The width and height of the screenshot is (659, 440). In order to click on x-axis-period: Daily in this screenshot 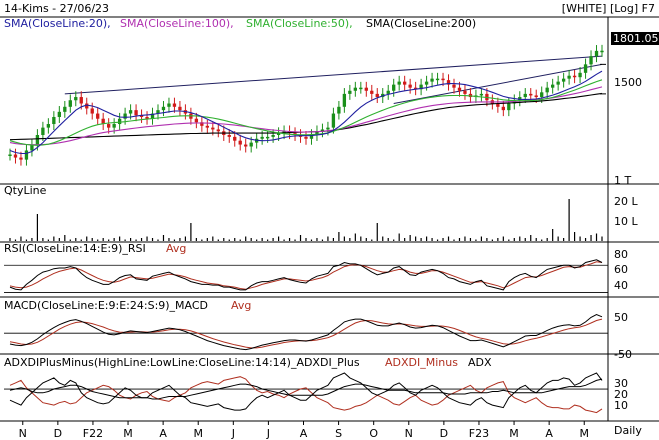, I will do `click(628, 430)`.